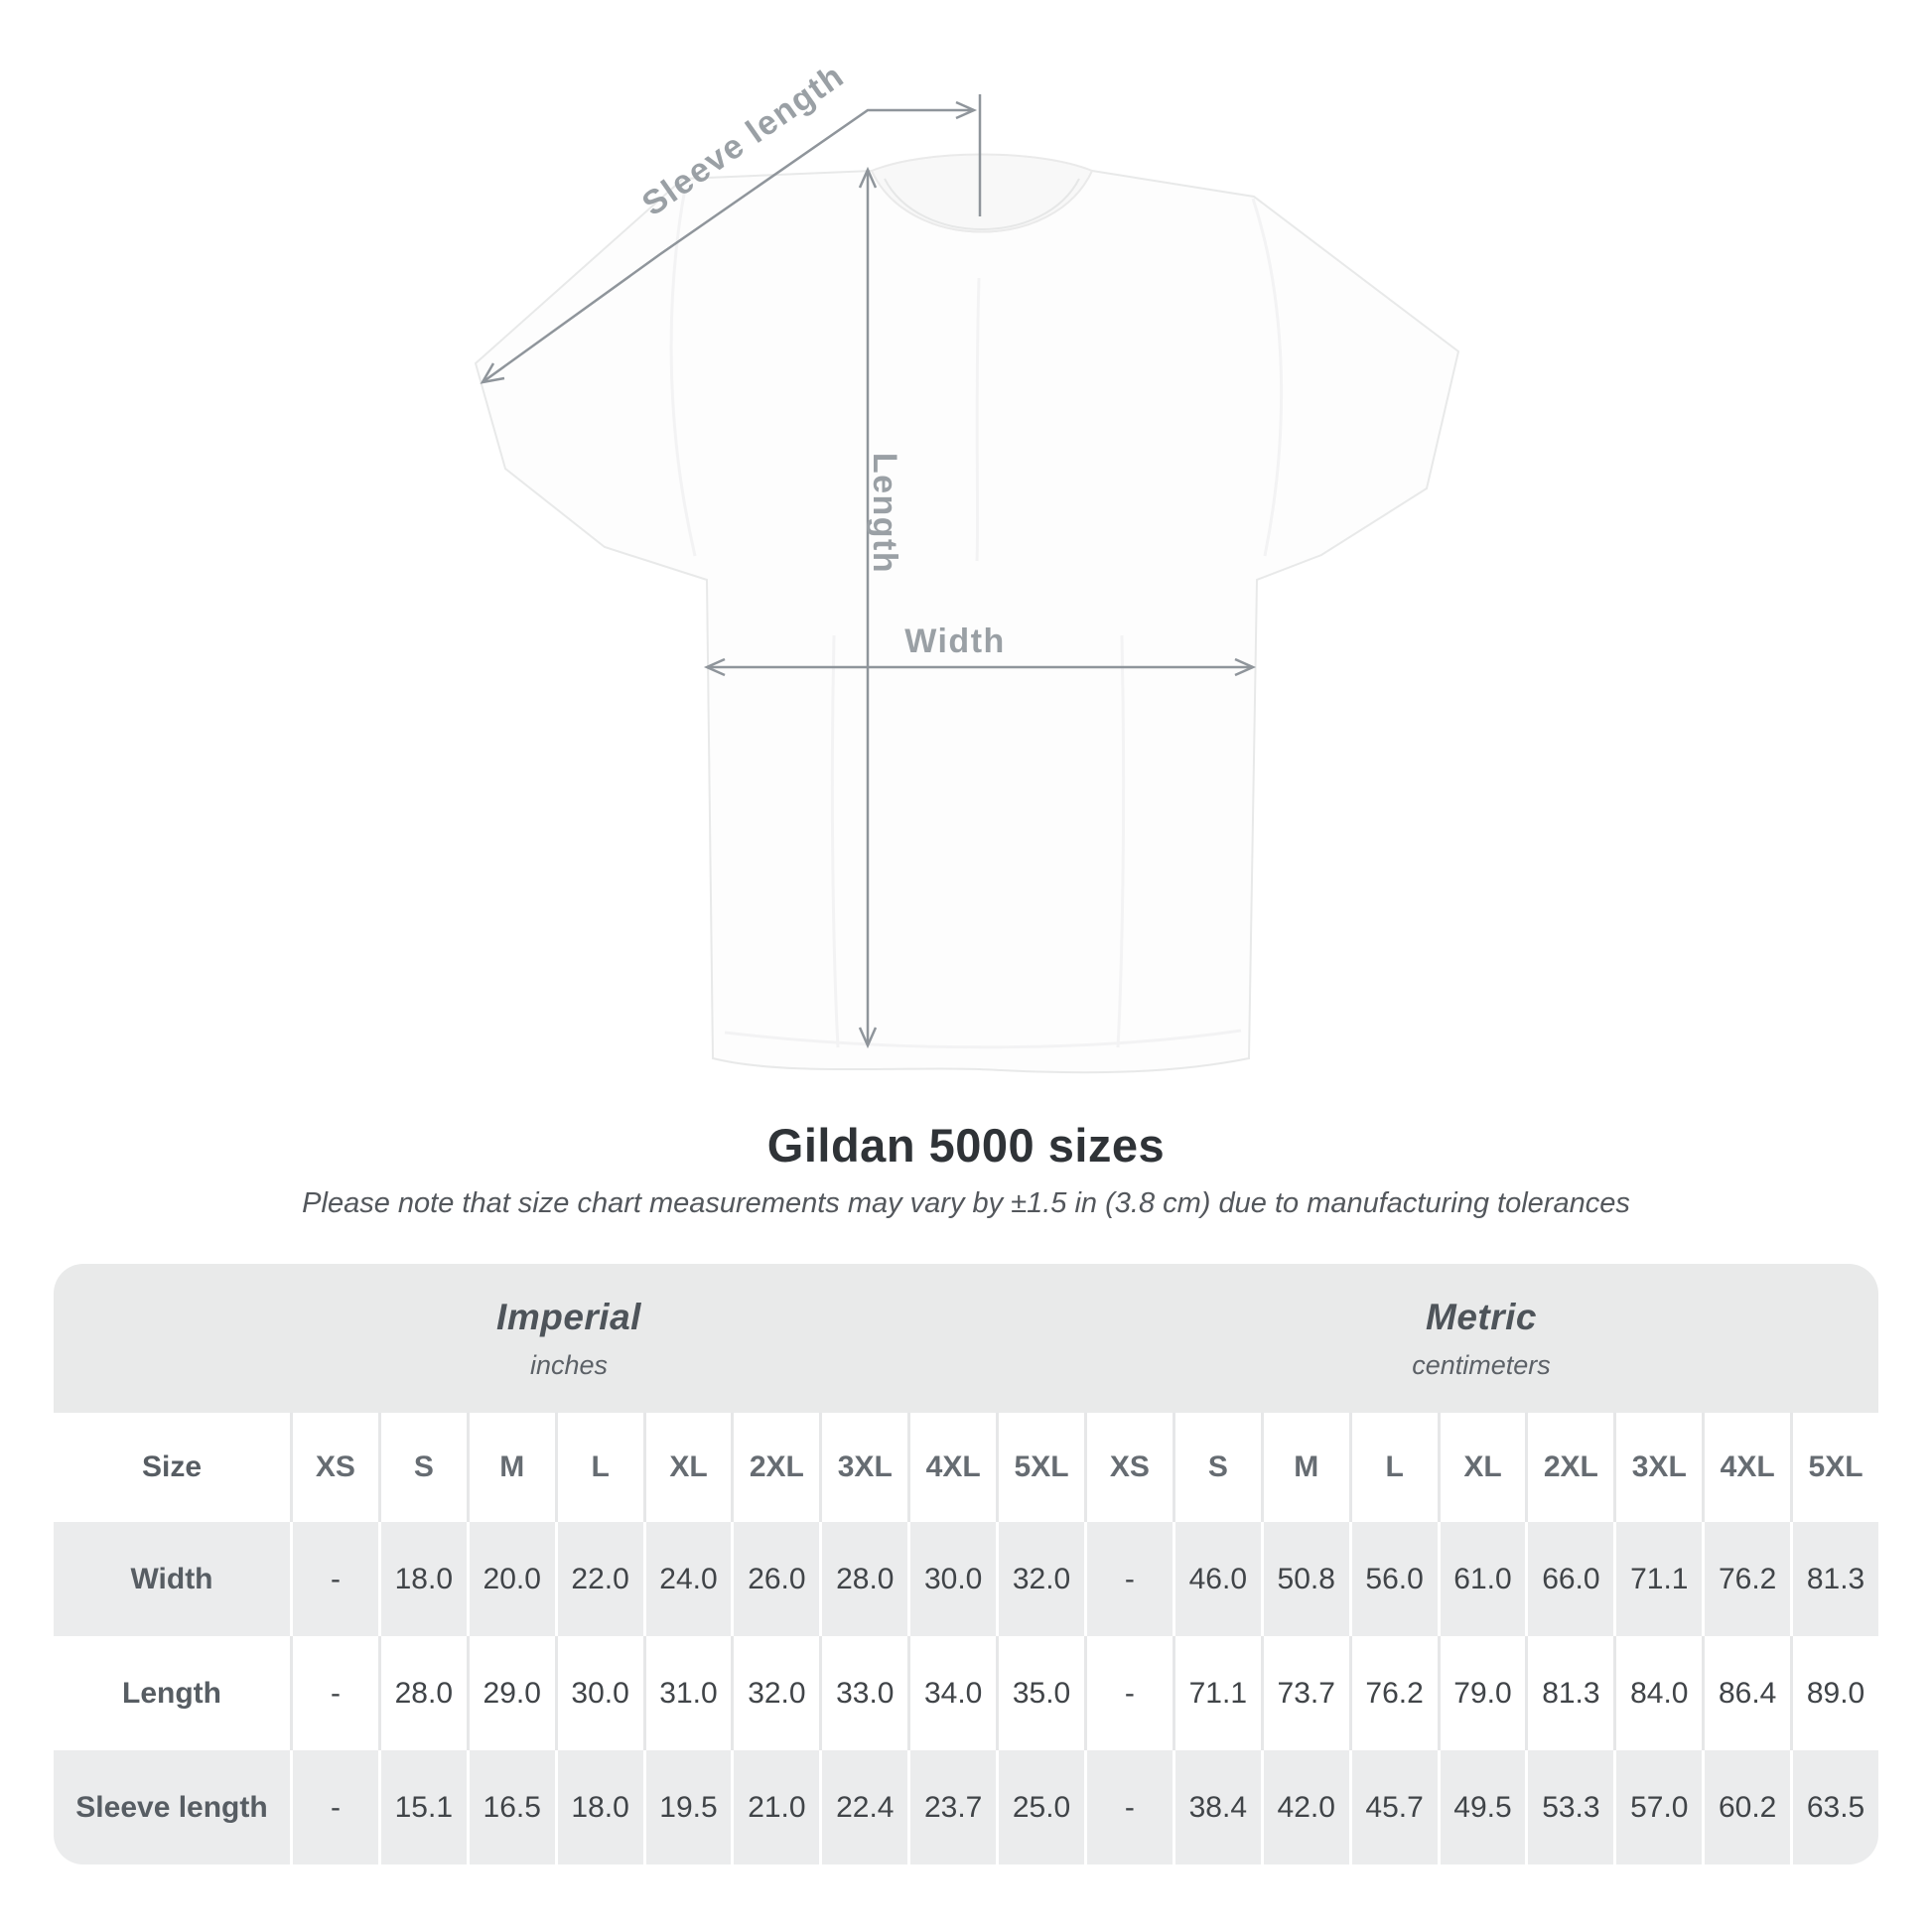  What do you see at coordinates (982, 204) in the screenshot?
I see `collar-band-seam` at bounding box center [982, 204].